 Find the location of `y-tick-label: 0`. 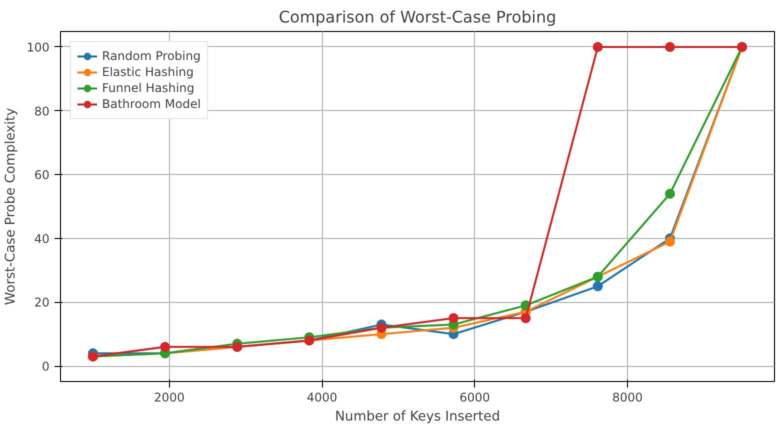

y-tick-label: 0 is located at coordinates (46, 367).